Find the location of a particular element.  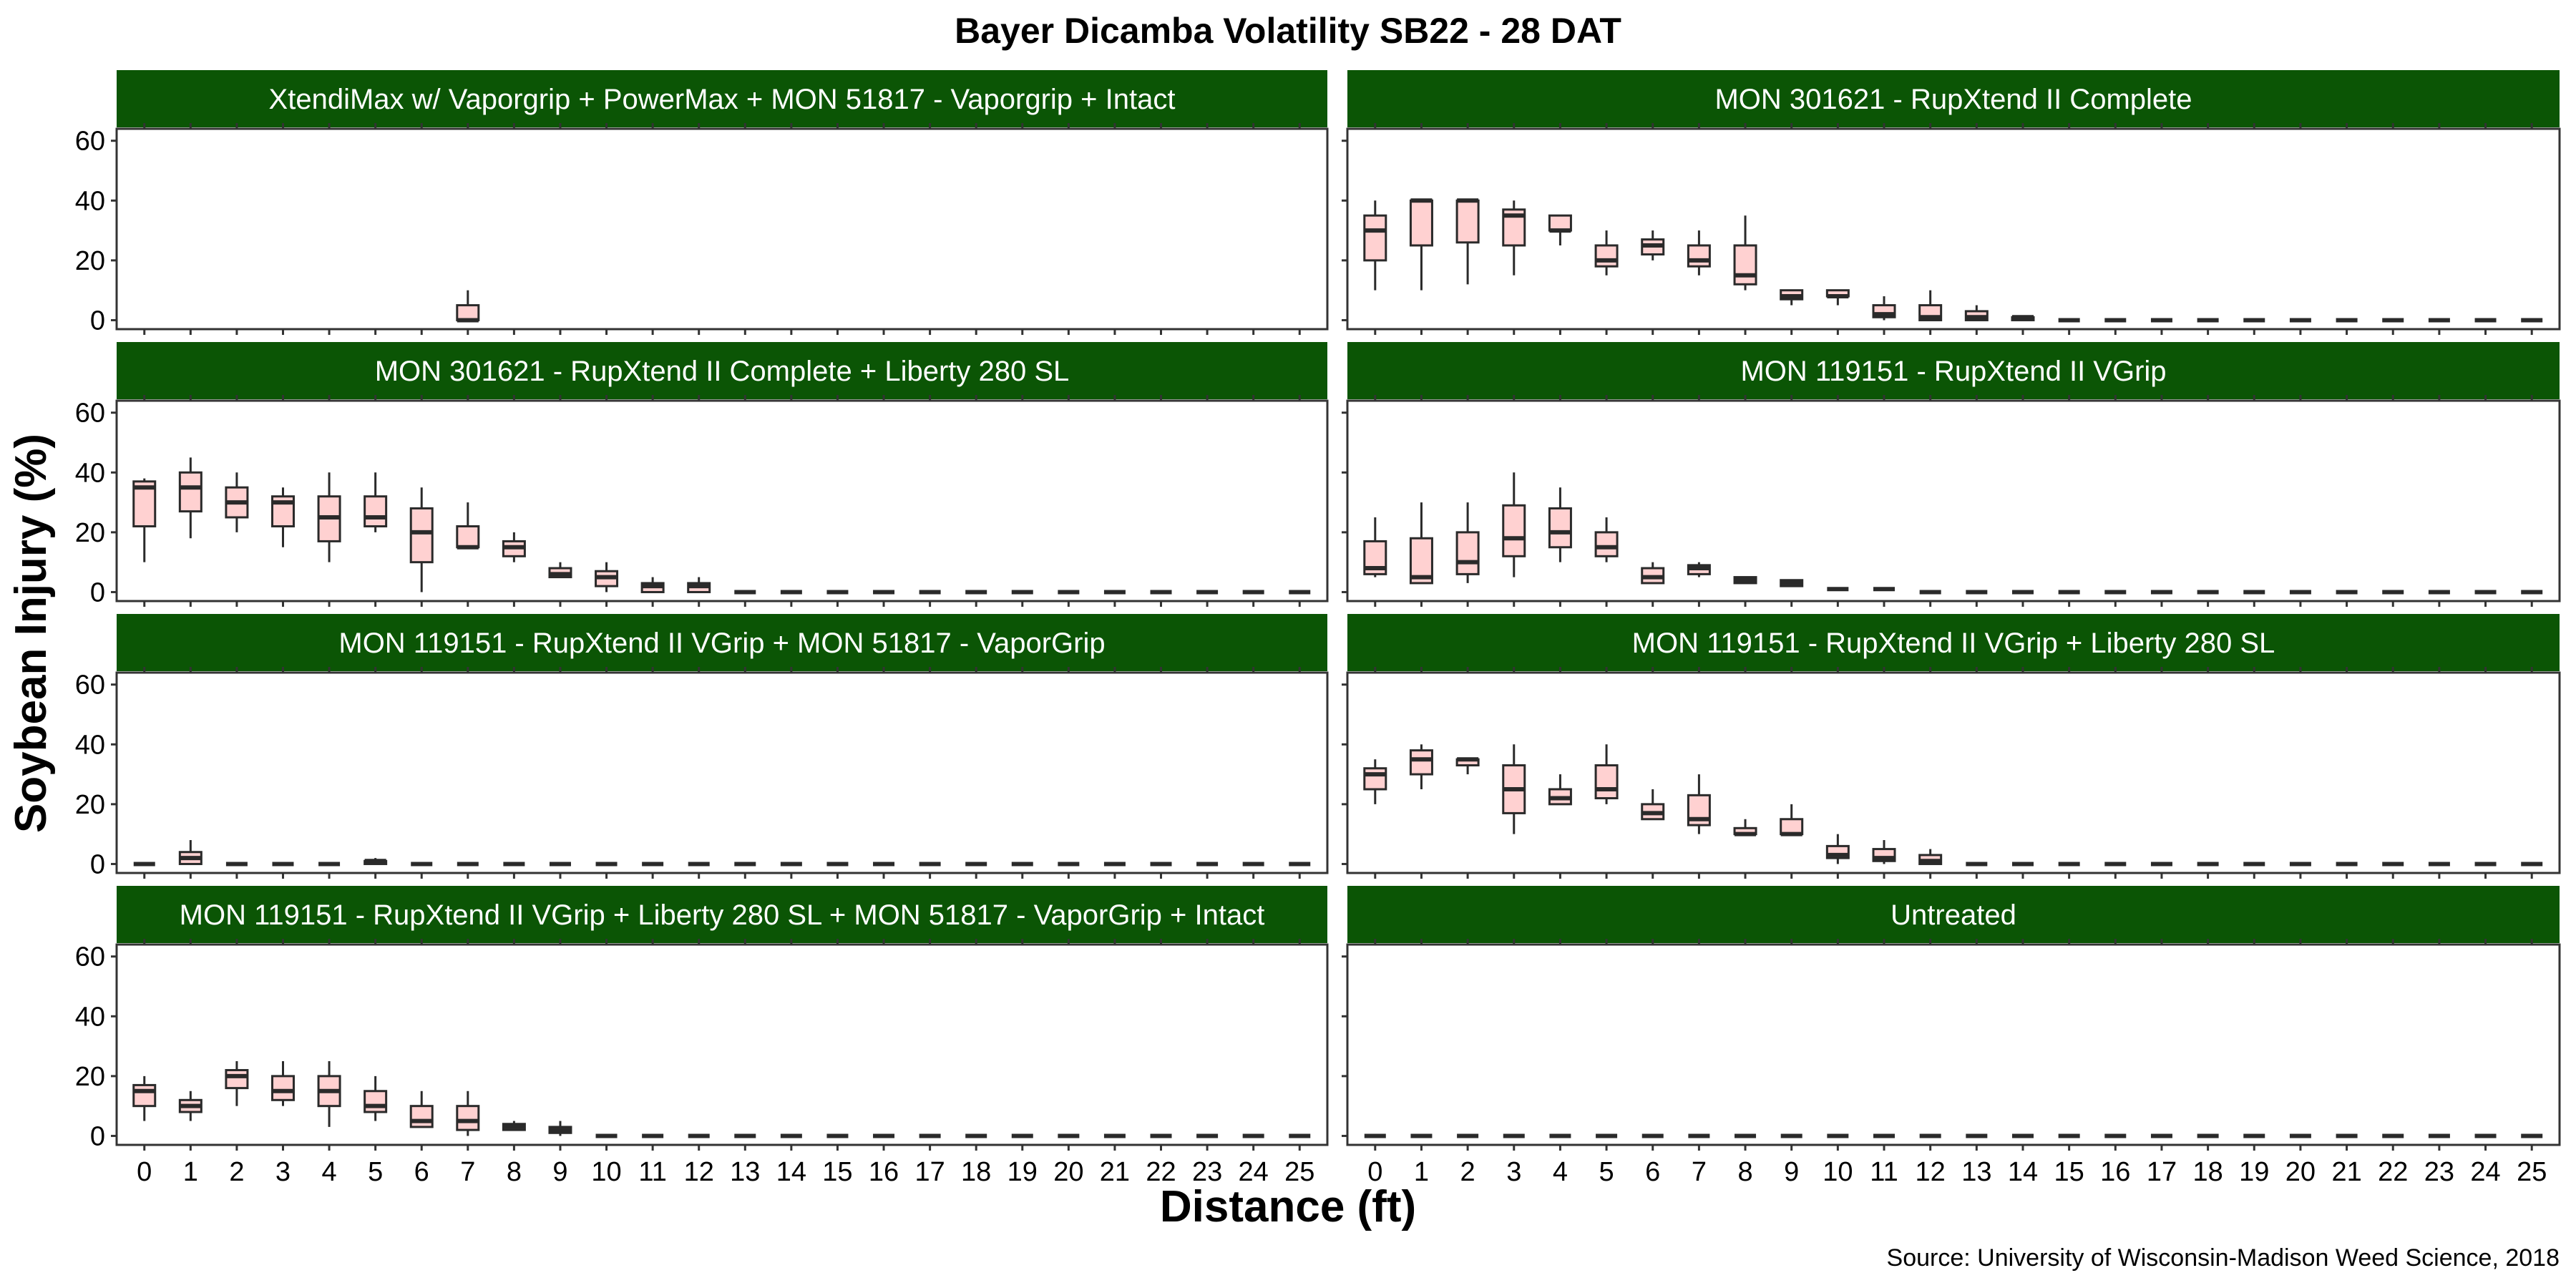

facet-strip-label: MON 301621 - RupXtend II Complete is located at coordinates (1953, 100).